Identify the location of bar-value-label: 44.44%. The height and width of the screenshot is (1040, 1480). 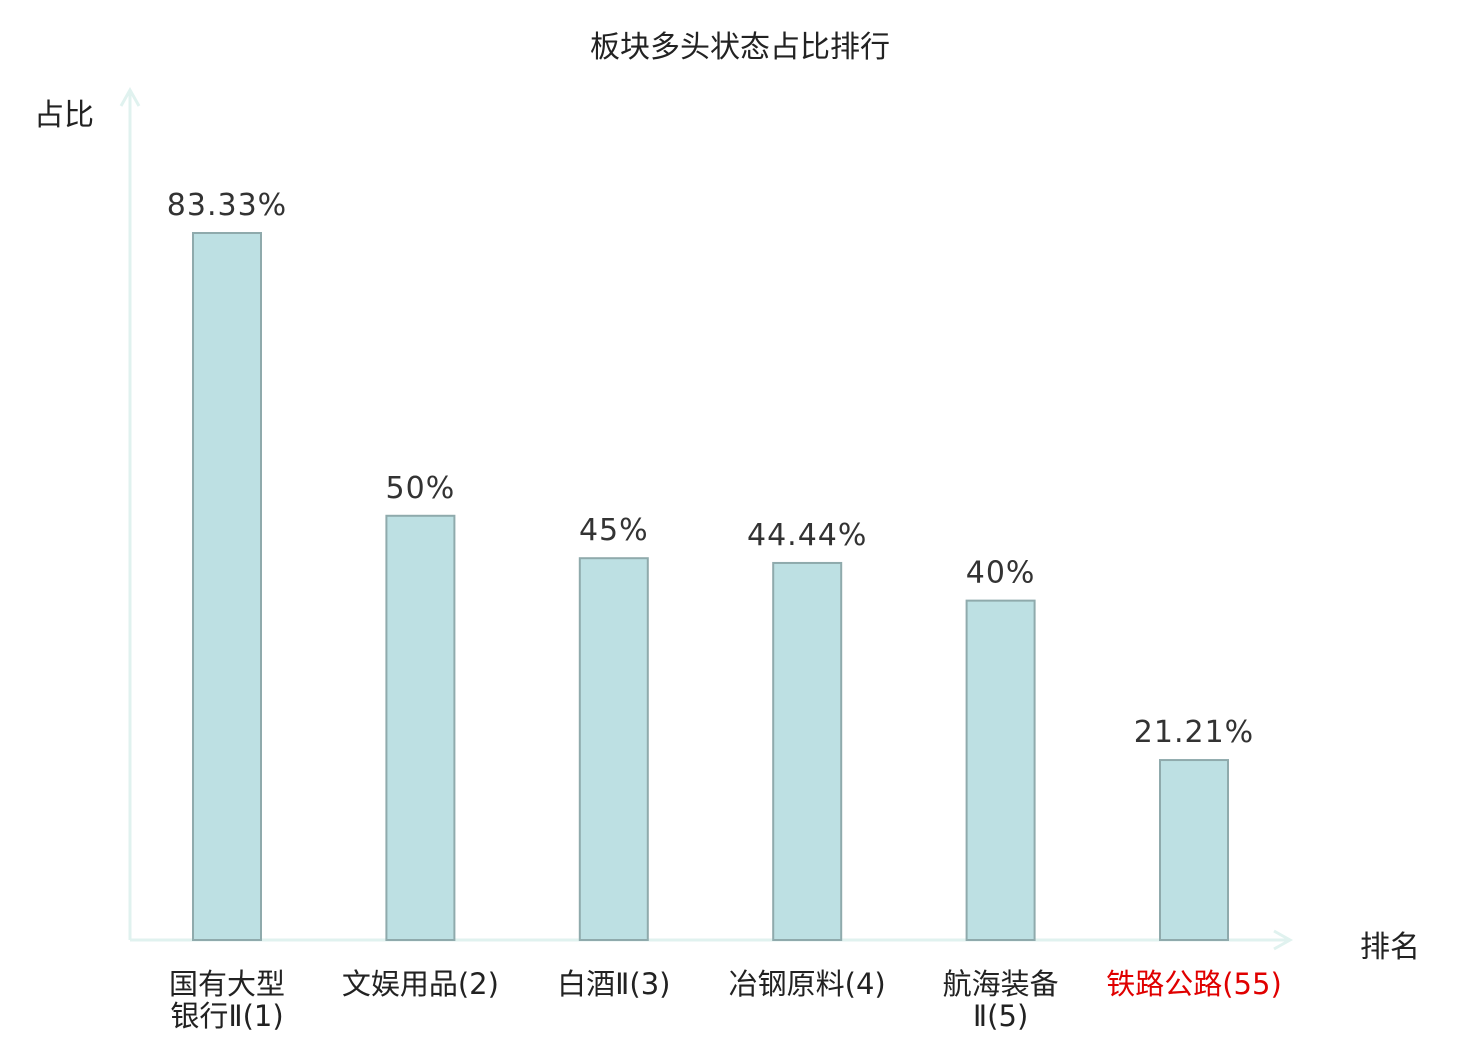
(807, 535).